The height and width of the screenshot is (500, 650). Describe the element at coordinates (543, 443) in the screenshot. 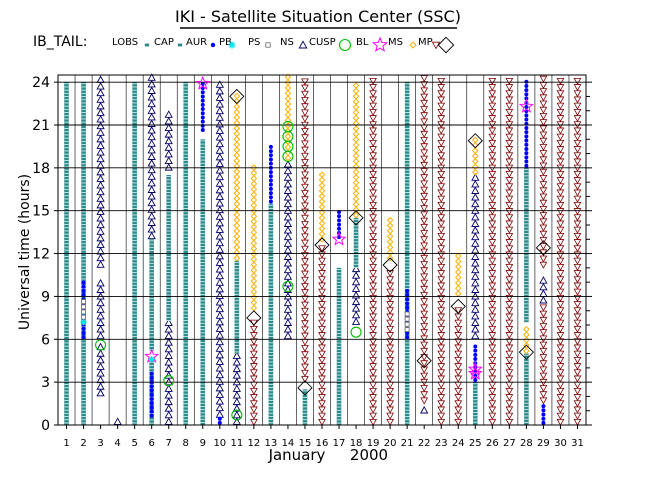

I see `x-tick-label-29: 29` at that location.